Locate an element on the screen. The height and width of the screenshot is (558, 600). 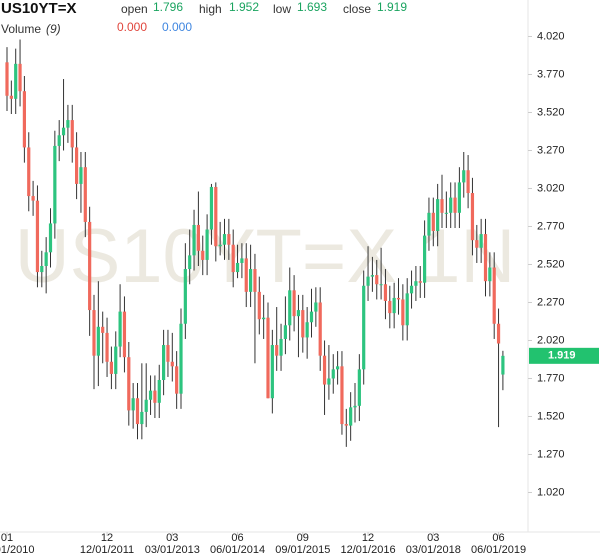
y-tick-label: 1.520 is located at coordinates (551, 416).